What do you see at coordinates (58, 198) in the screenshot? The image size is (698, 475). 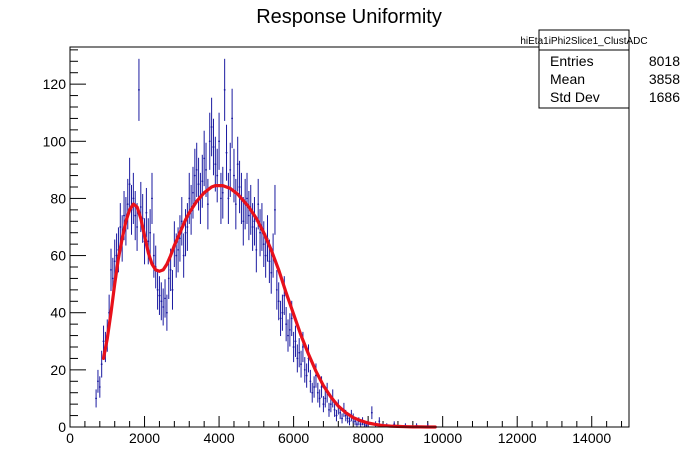 I see `y-tick-label: 80` at bounding box center [58, 198].